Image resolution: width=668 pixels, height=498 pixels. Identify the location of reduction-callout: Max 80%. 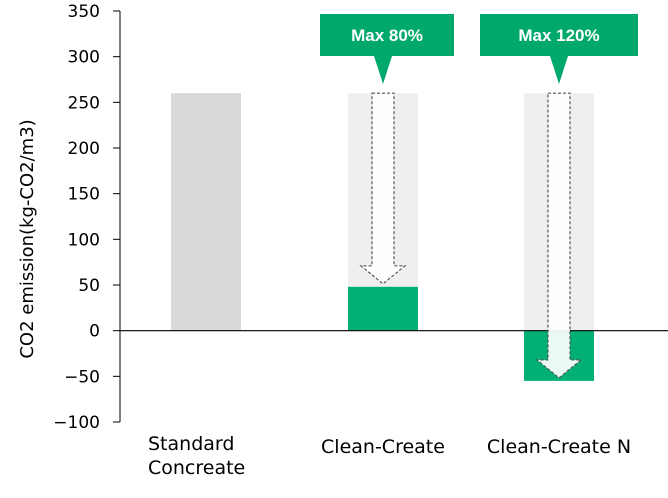
(387, 49).